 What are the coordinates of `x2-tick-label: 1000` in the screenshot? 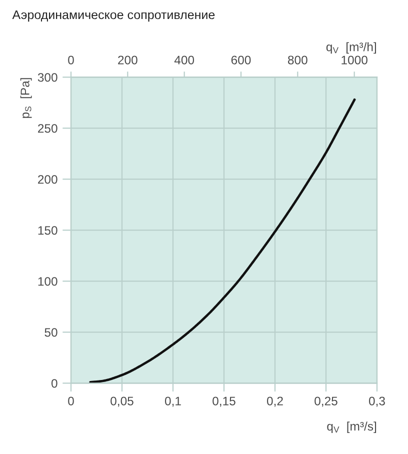 It's located at (355, 60).